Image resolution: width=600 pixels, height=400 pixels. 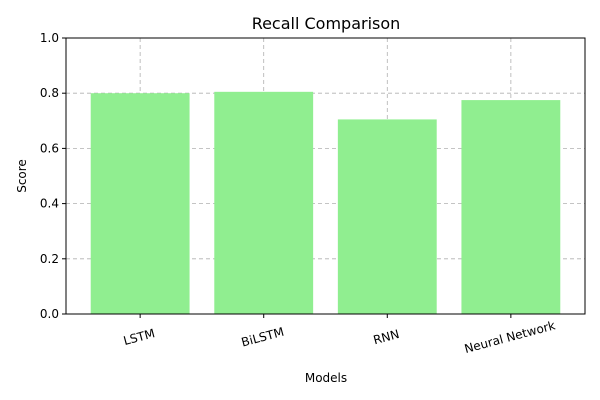 What do you see at coordinates (326, 23) in the screenshot?
I see `chart-title: Recall Comparison` at bounding box center [326, 23].